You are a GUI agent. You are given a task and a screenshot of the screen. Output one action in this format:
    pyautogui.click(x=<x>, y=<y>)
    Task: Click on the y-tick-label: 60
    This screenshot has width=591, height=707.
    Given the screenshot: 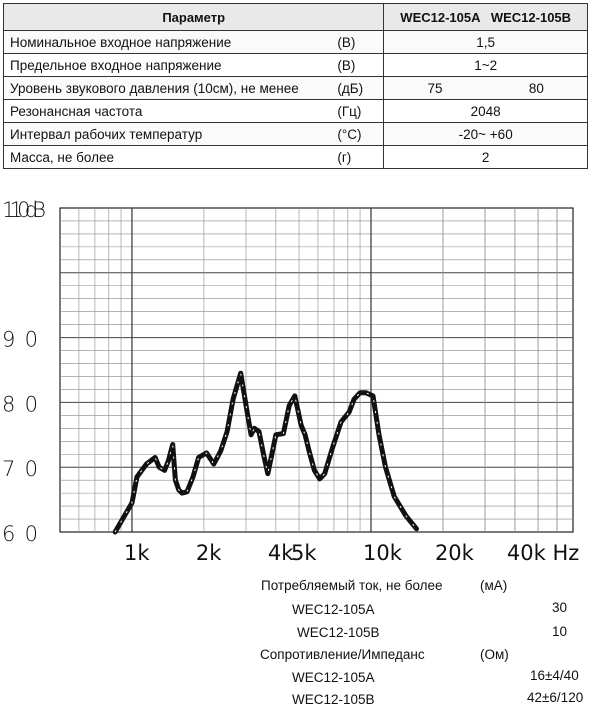 What is the action you would take?
    pyautogui.click(x=20, y=534)
    